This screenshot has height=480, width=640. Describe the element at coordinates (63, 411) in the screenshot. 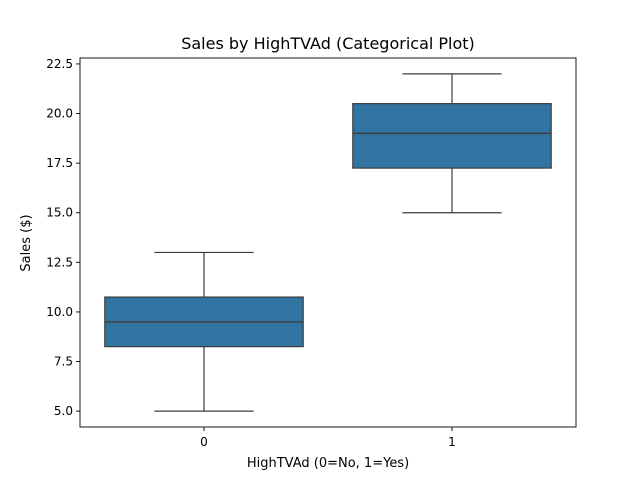

I see `y-tick-label: 5.0` at that location.